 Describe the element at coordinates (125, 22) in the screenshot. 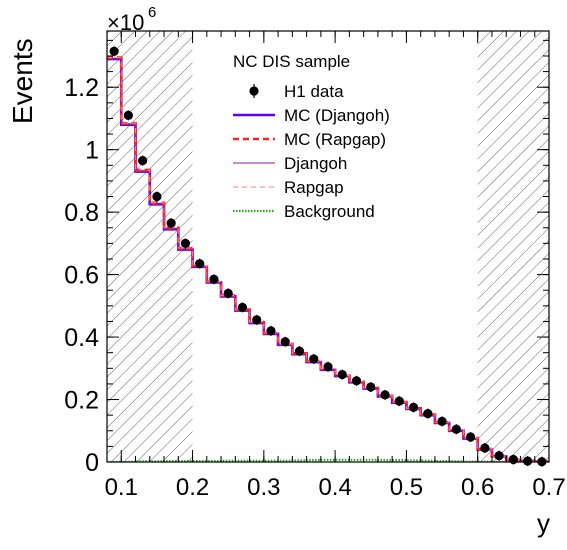

I see `y-exponent-base: ×10` at that location.